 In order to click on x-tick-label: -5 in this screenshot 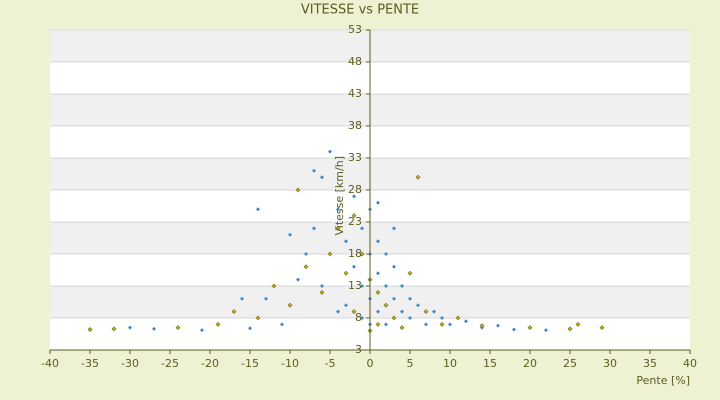, I will do `click(330, 363)`.